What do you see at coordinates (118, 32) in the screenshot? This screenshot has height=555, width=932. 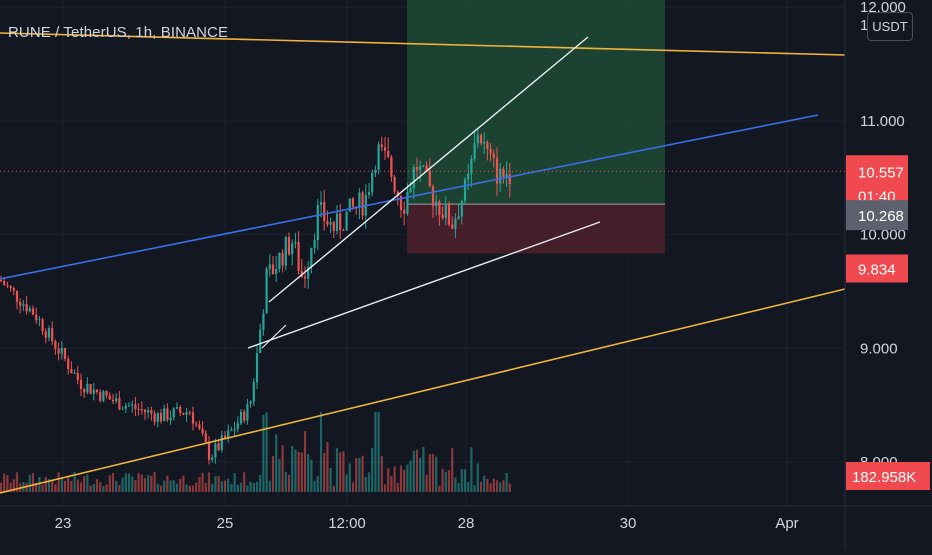 I see `chart-title: RUNE / TetherUS, 1h, BINANCE` at bounding box center [118, 32].